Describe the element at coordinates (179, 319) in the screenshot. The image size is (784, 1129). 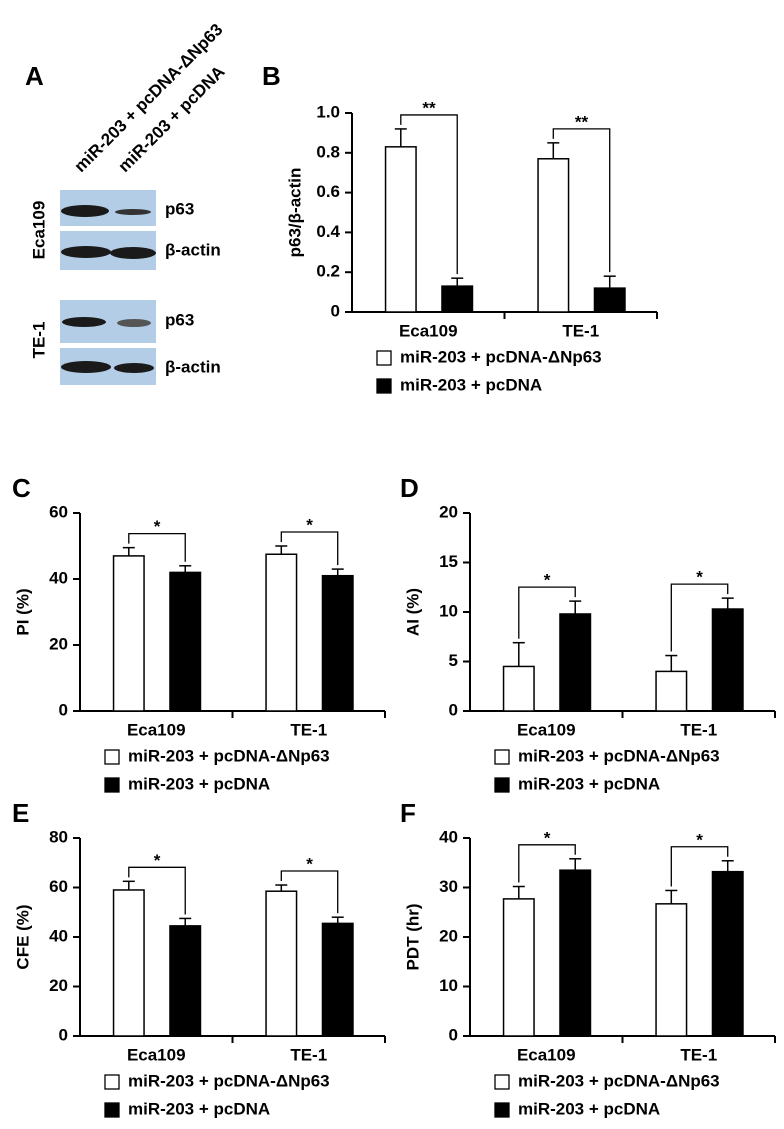
I see `band-label: p63` at that location.